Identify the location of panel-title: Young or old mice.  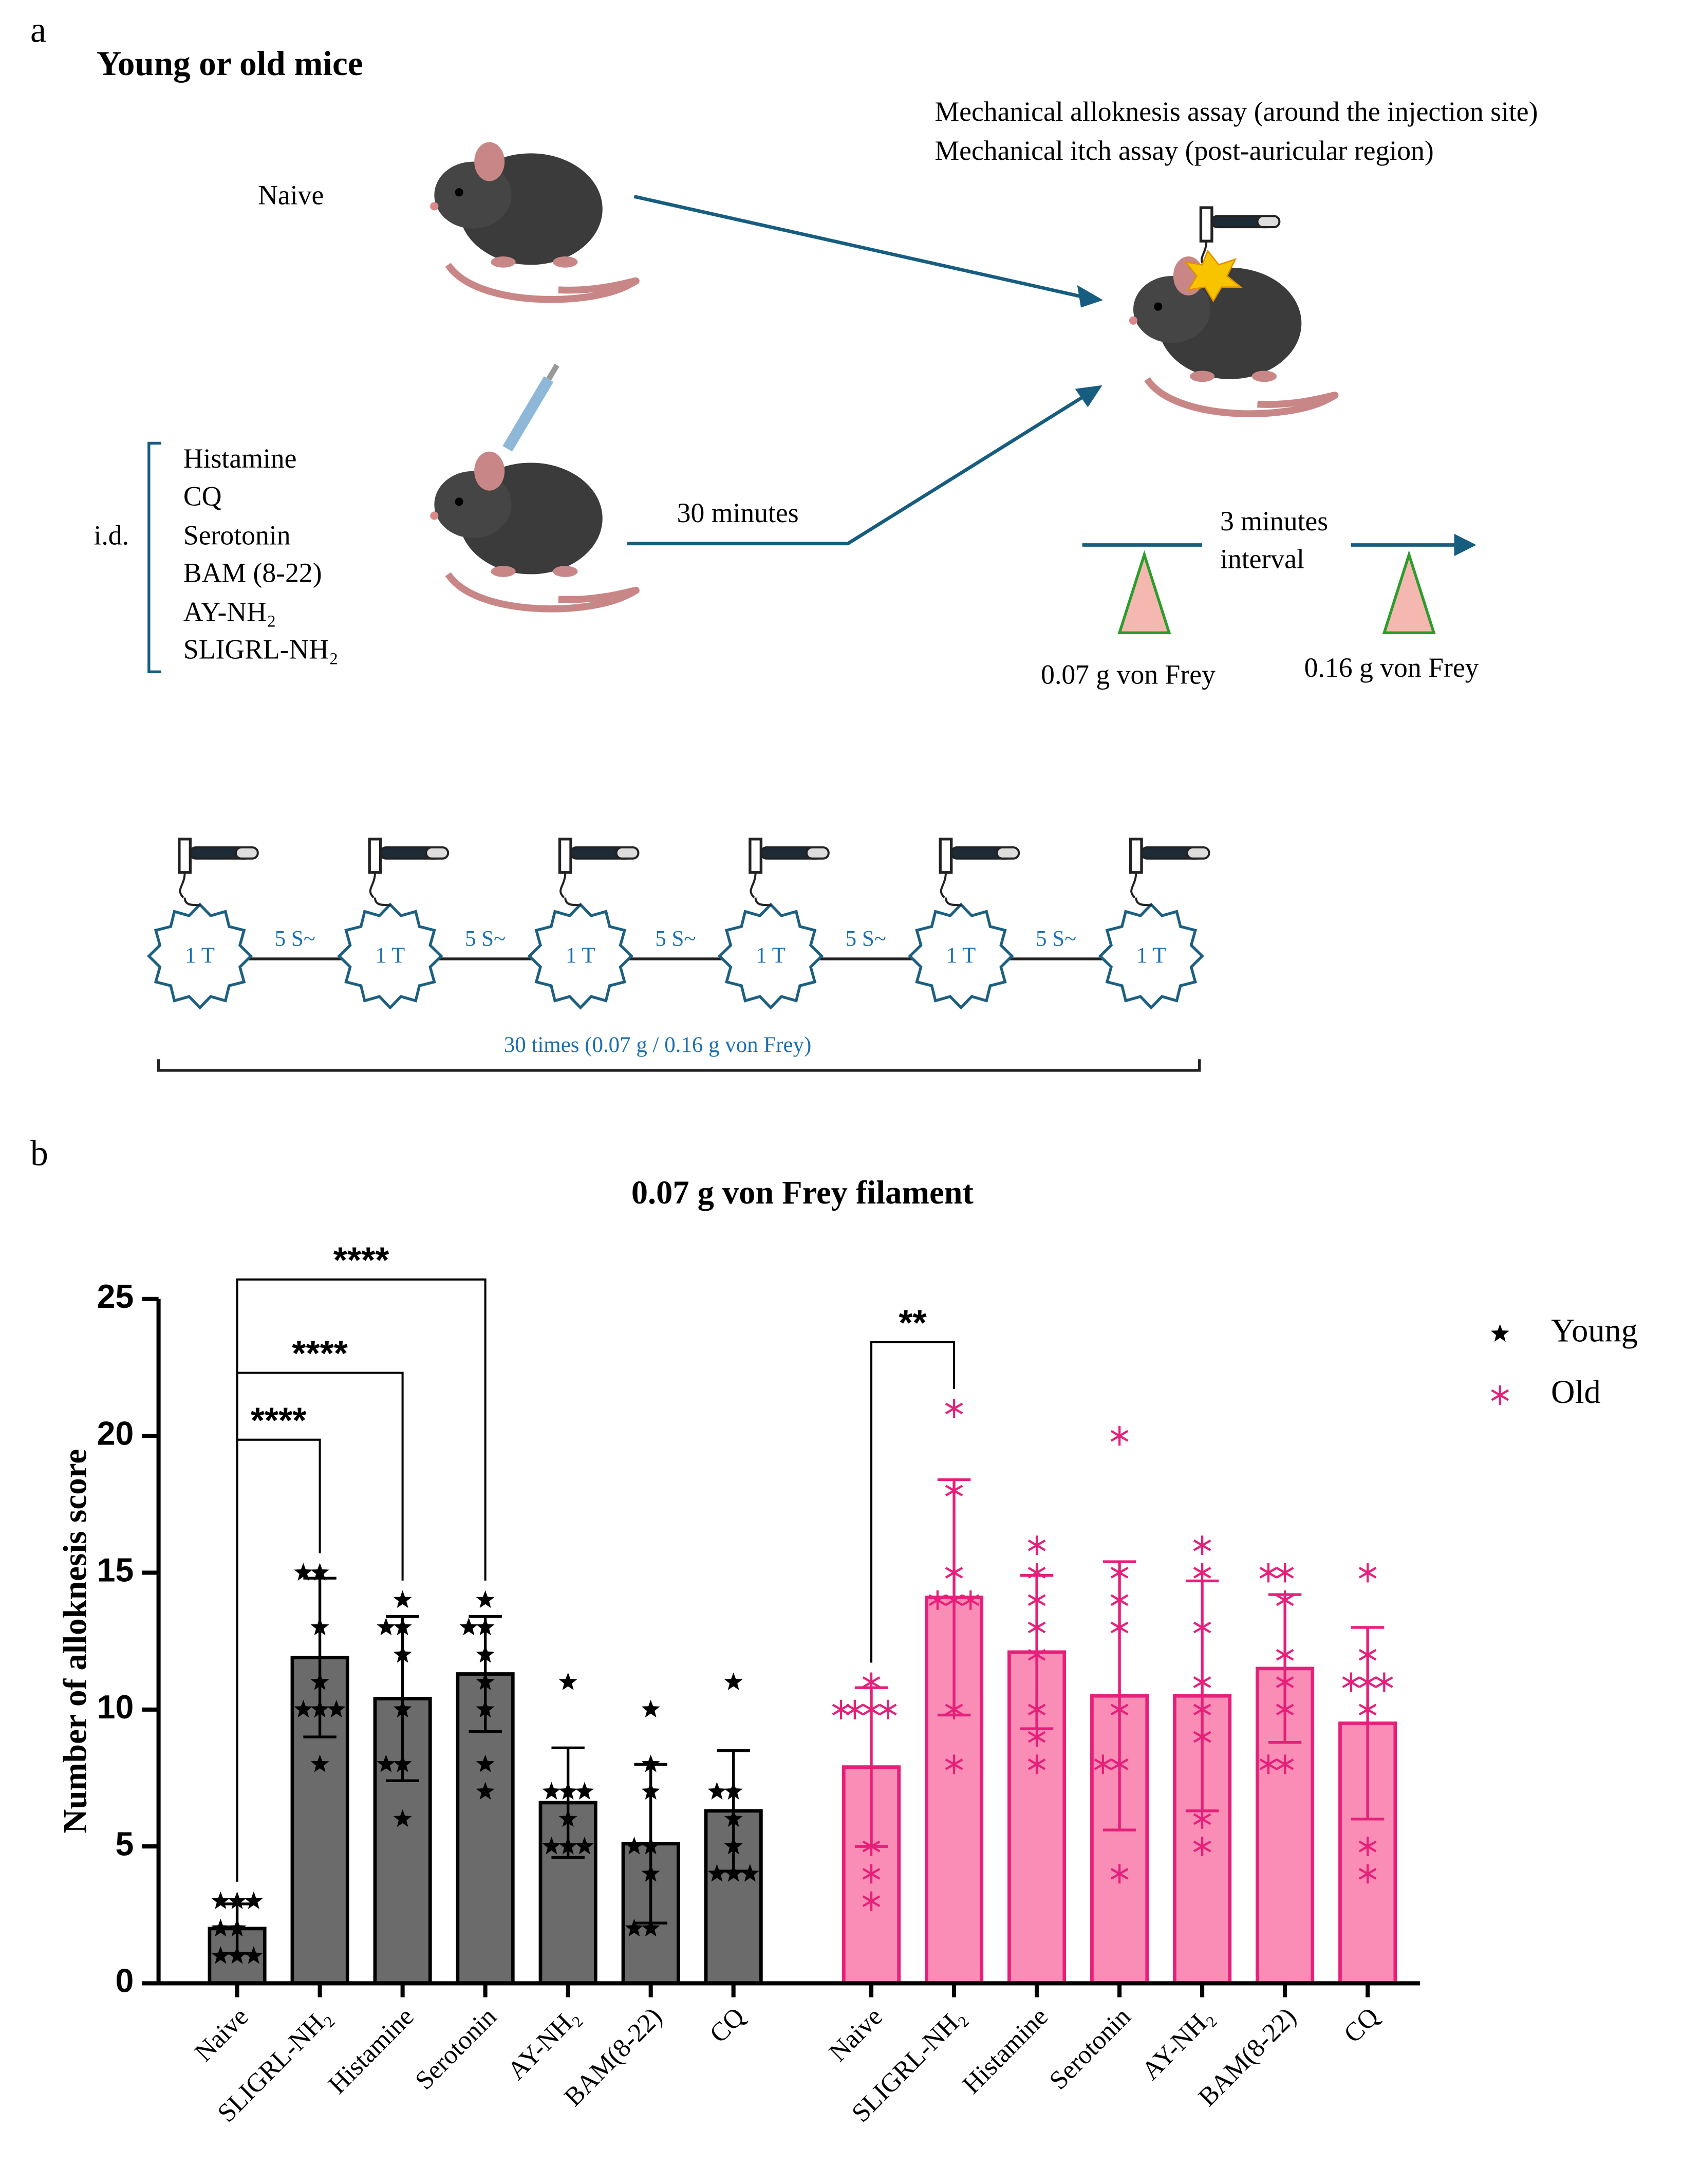
(230, 63).